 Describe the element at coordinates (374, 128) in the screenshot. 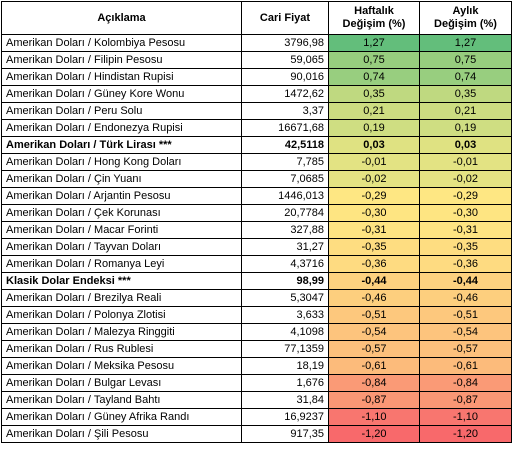

I see `row-weekly-change: 0,19` at that location.